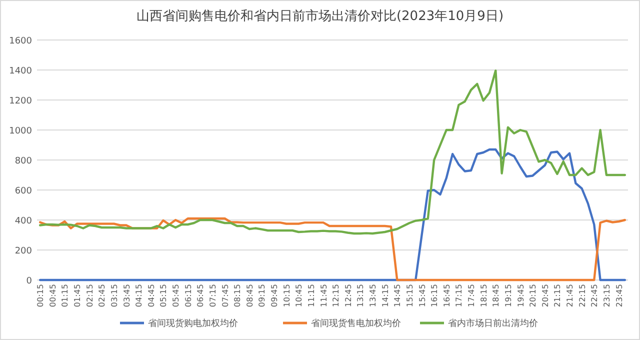 The width and height of the screenshot is (640, 340). I want to click on x-tick-label: 21:15, so click(557, 296).